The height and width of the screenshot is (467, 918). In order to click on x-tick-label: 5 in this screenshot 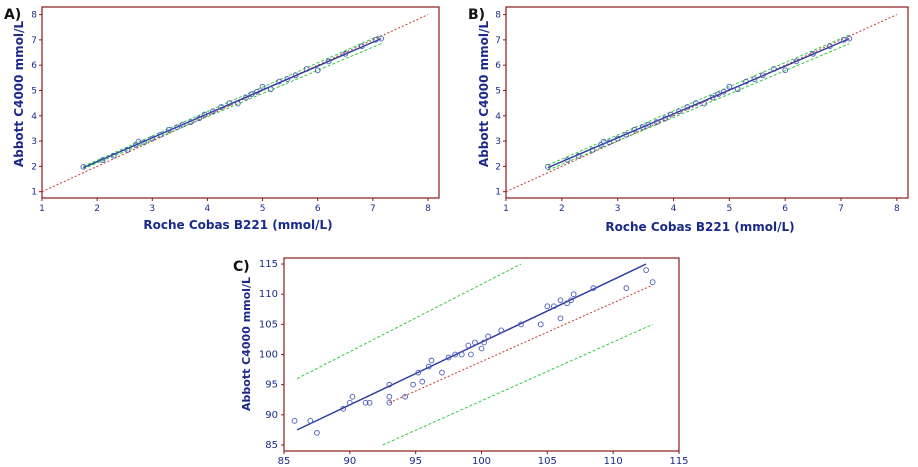, I will do `click(729, 209)`.